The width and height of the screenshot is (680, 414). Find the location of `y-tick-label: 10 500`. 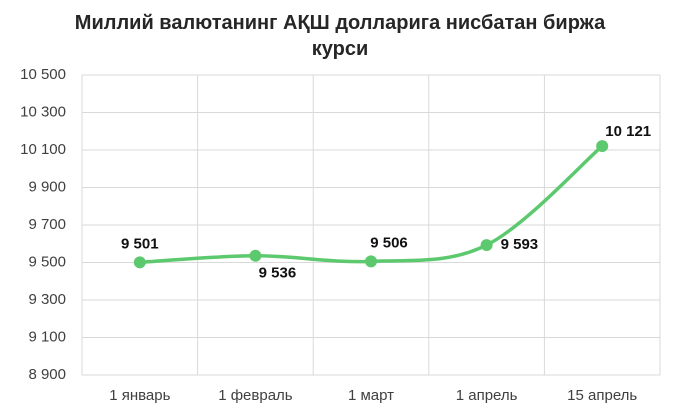

y-tick-label: 10 500 is located at coordinates (43, 74).